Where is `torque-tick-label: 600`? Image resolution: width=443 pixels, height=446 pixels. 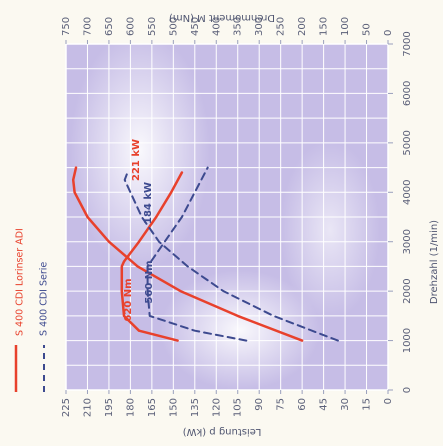 torque-tick-label: 600 is located at coordinates (130, 26).